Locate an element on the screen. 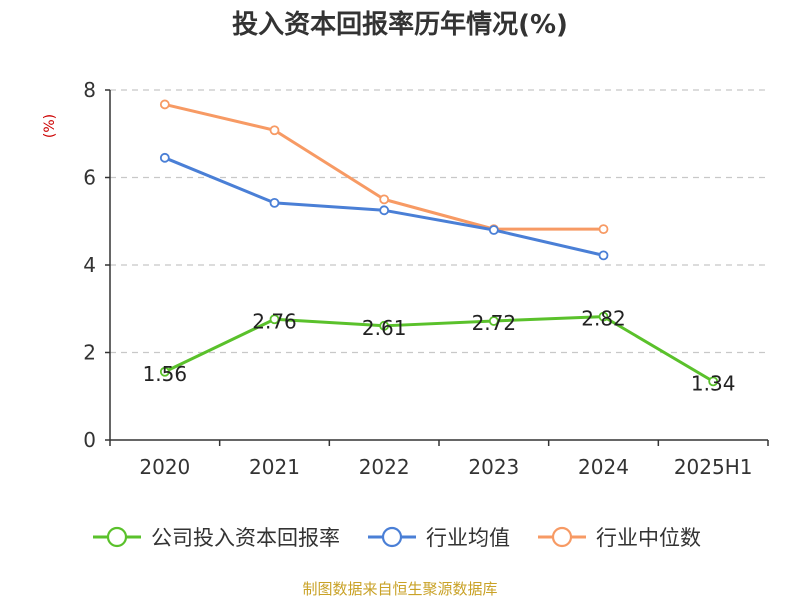  data-label: 2.82 is located at coordinates (603, 319).